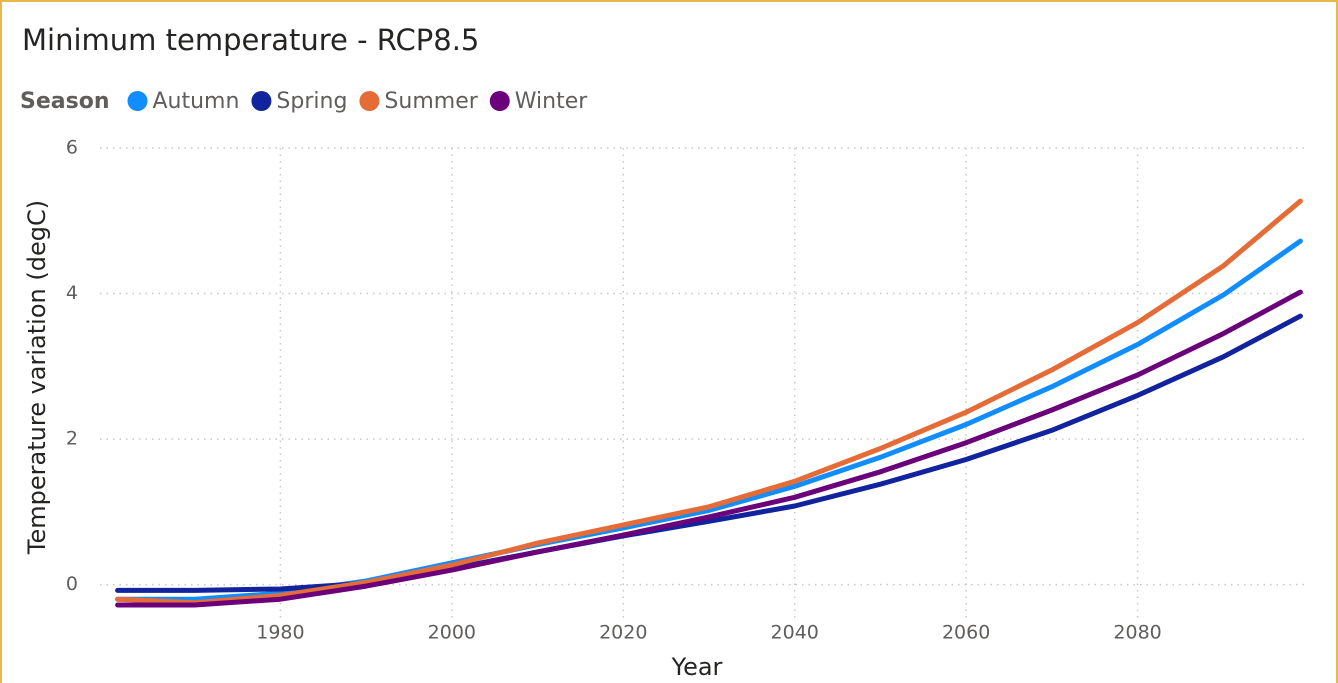 The height and width of the screenshot is (683, 1338). Describe the element at coordinates (72, 293) in the screenshot. I see `y-tick-label: 4` at that location.